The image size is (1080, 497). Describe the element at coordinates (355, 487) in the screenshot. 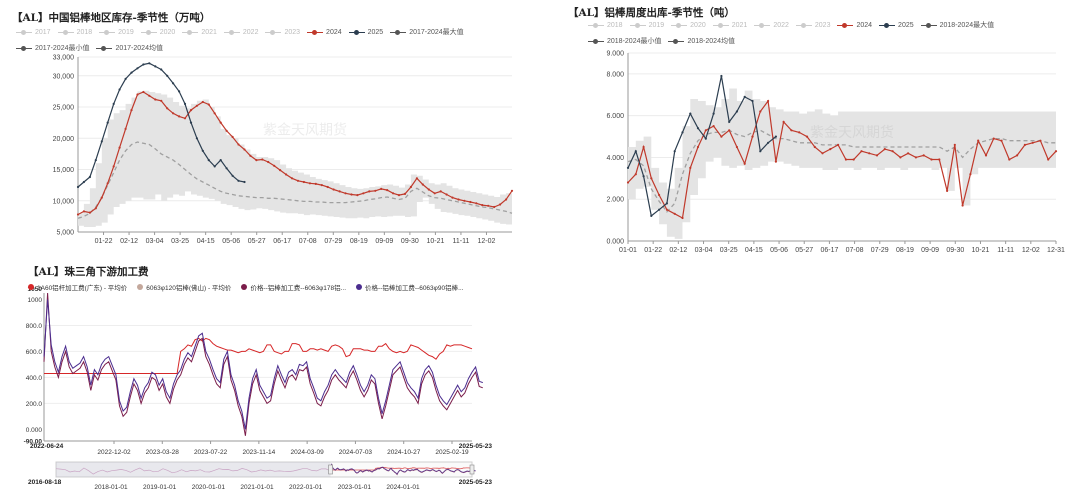

I see `navigator-tick-label: 2023-01-01` at that location.